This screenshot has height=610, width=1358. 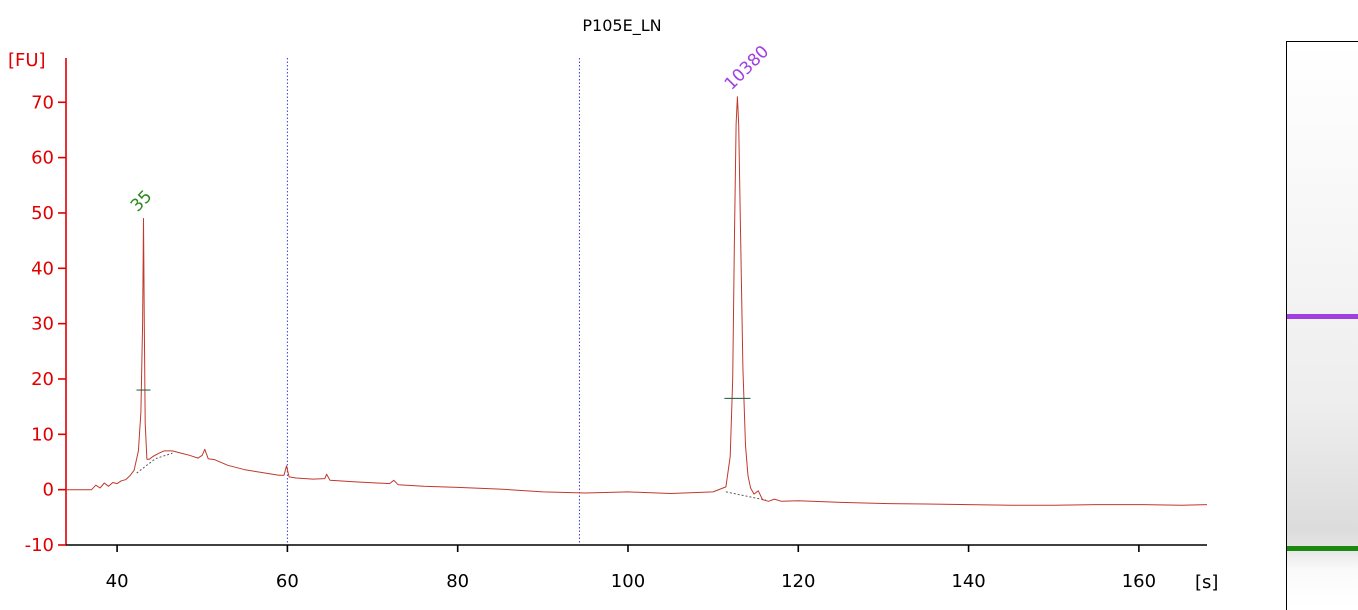 I want to click on y-tick-label: 20, so click(x=42, y=379).